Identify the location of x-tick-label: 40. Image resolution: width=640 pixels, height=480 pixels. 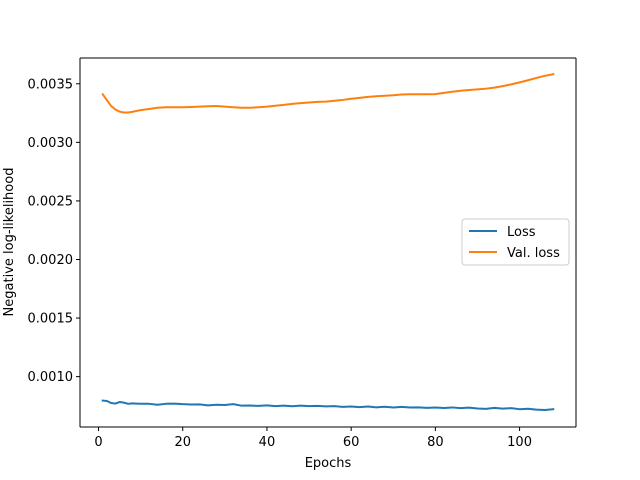
(267, 442).